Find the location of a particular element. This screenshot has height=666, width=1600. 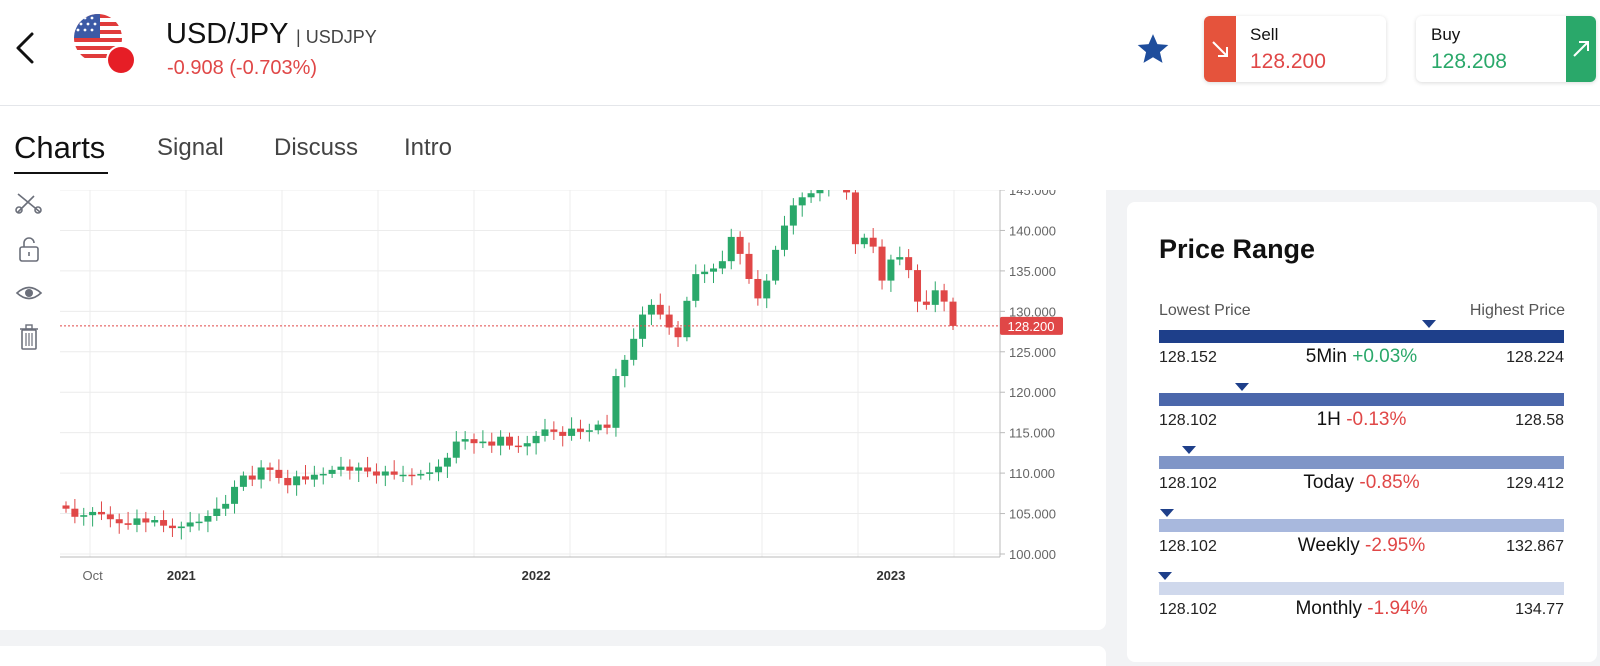

eye-icon is located at coordinates (29, 293).